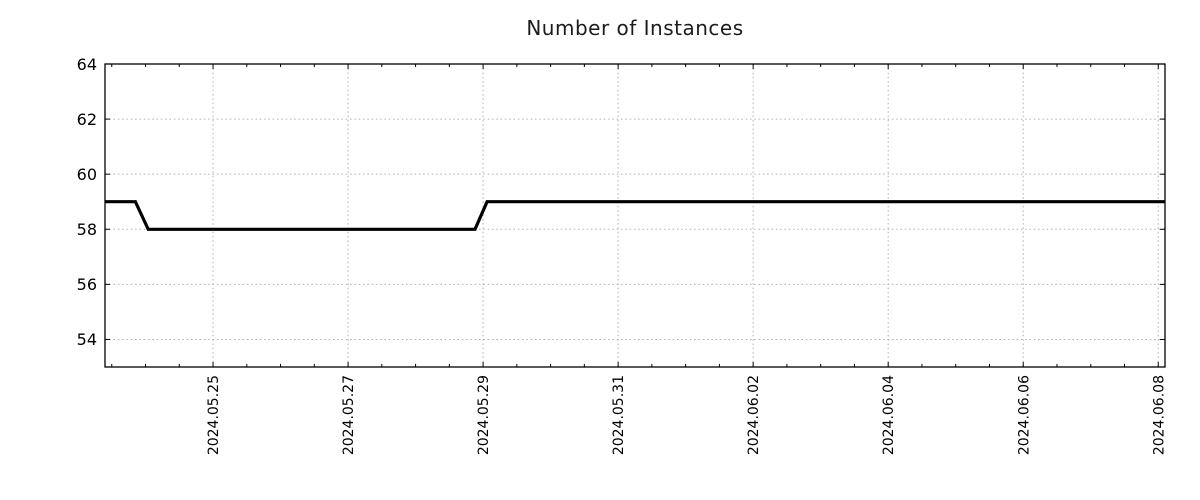 This screenshot has width=1200, height=500. What do you see at coordinates (87, 229) in the screenshot?
I see `y-tick-label: 58` at bounding box center [87, 229].